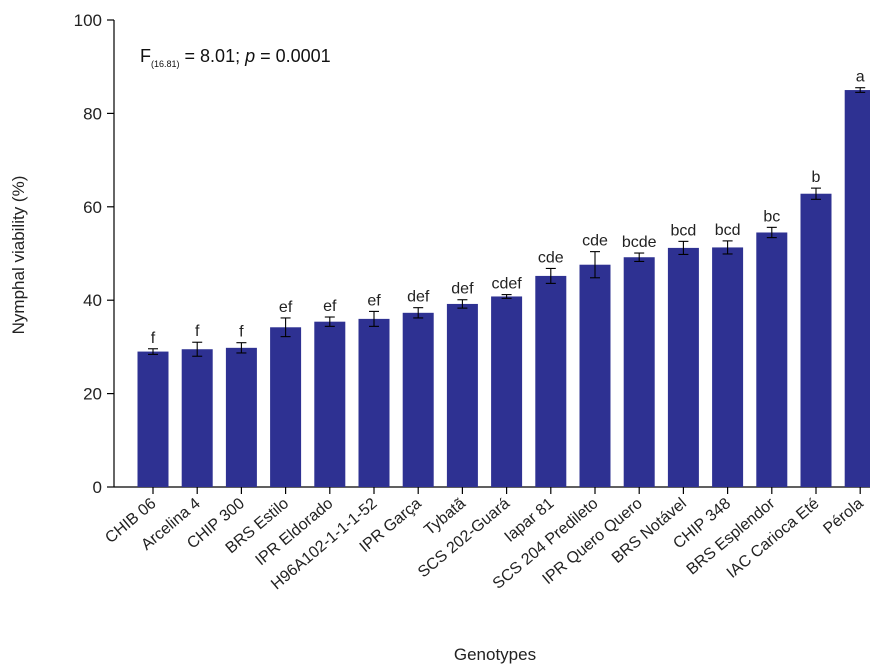 The width and height of the screenshot is (870, 670). Describe the element at coordinates (639, 242) in the screenshot. I see `significance-label: bcde` at that location.